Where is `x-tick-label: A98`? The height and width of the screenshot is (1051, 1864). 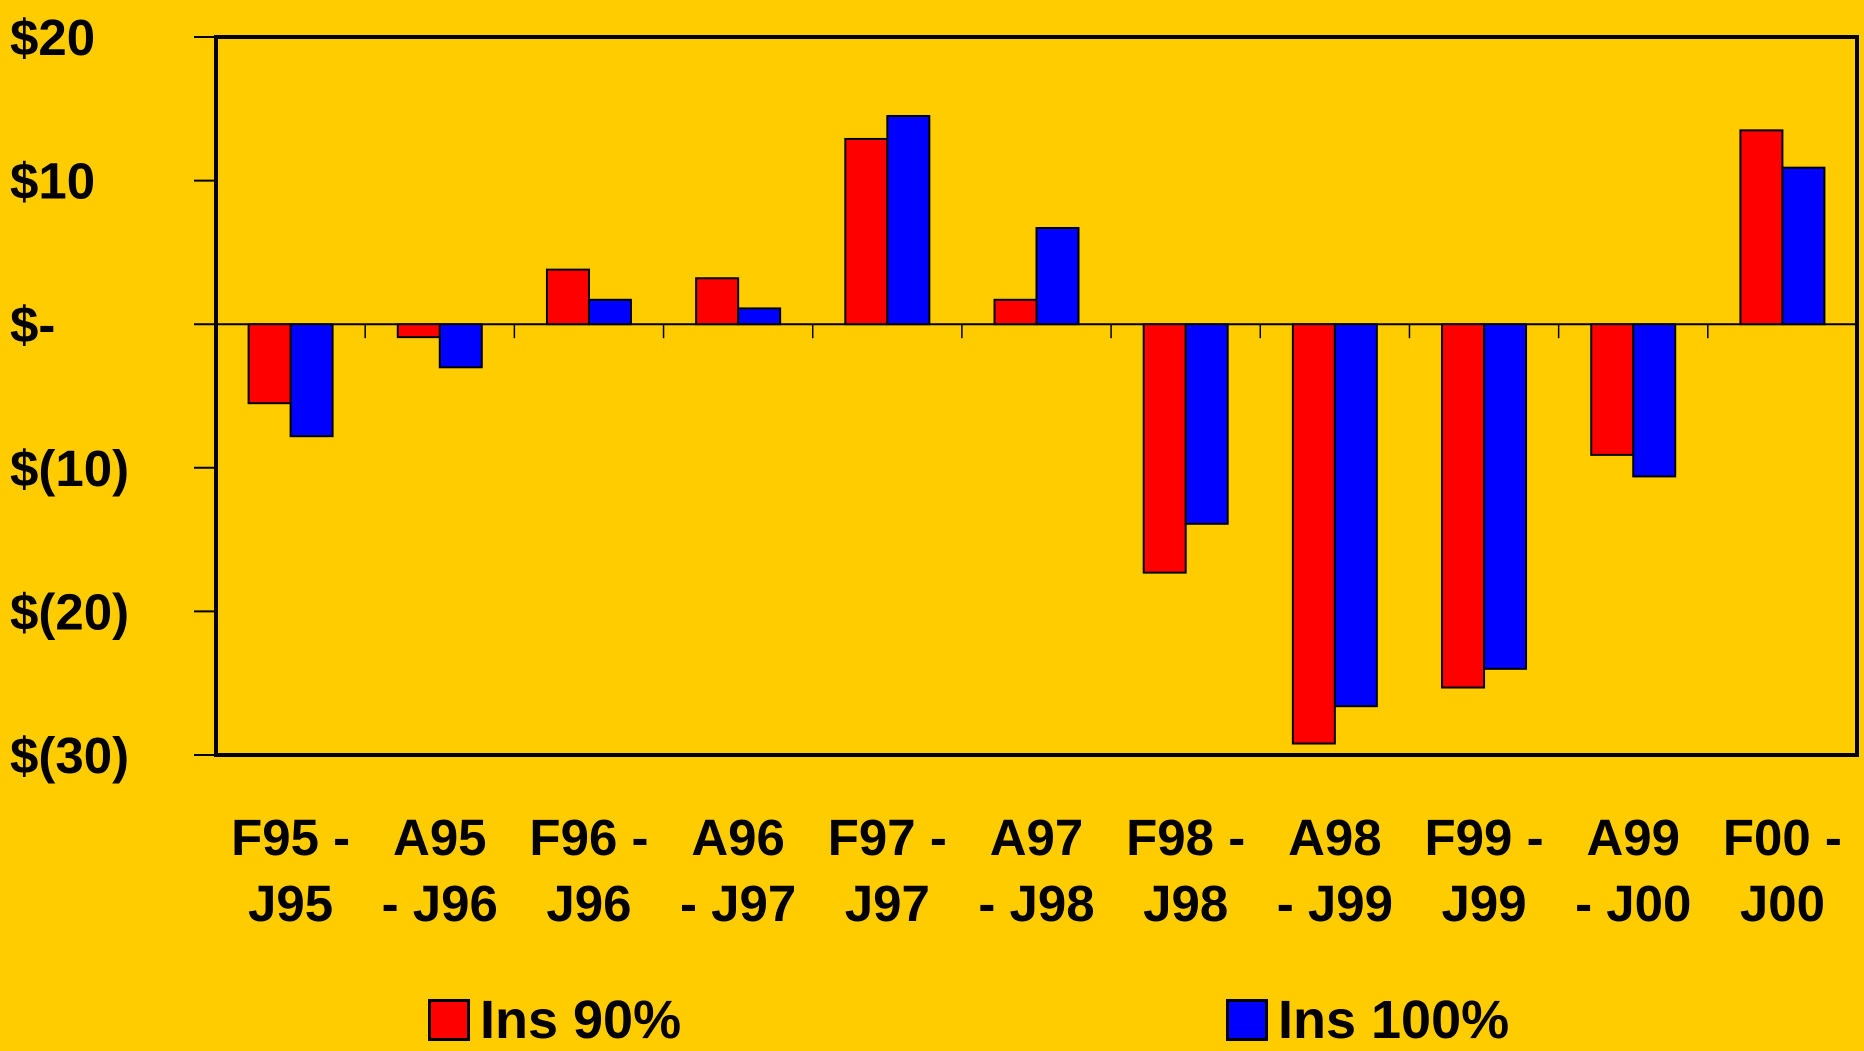 x-tick-label: A98 is located at coordinates (1335, 837).